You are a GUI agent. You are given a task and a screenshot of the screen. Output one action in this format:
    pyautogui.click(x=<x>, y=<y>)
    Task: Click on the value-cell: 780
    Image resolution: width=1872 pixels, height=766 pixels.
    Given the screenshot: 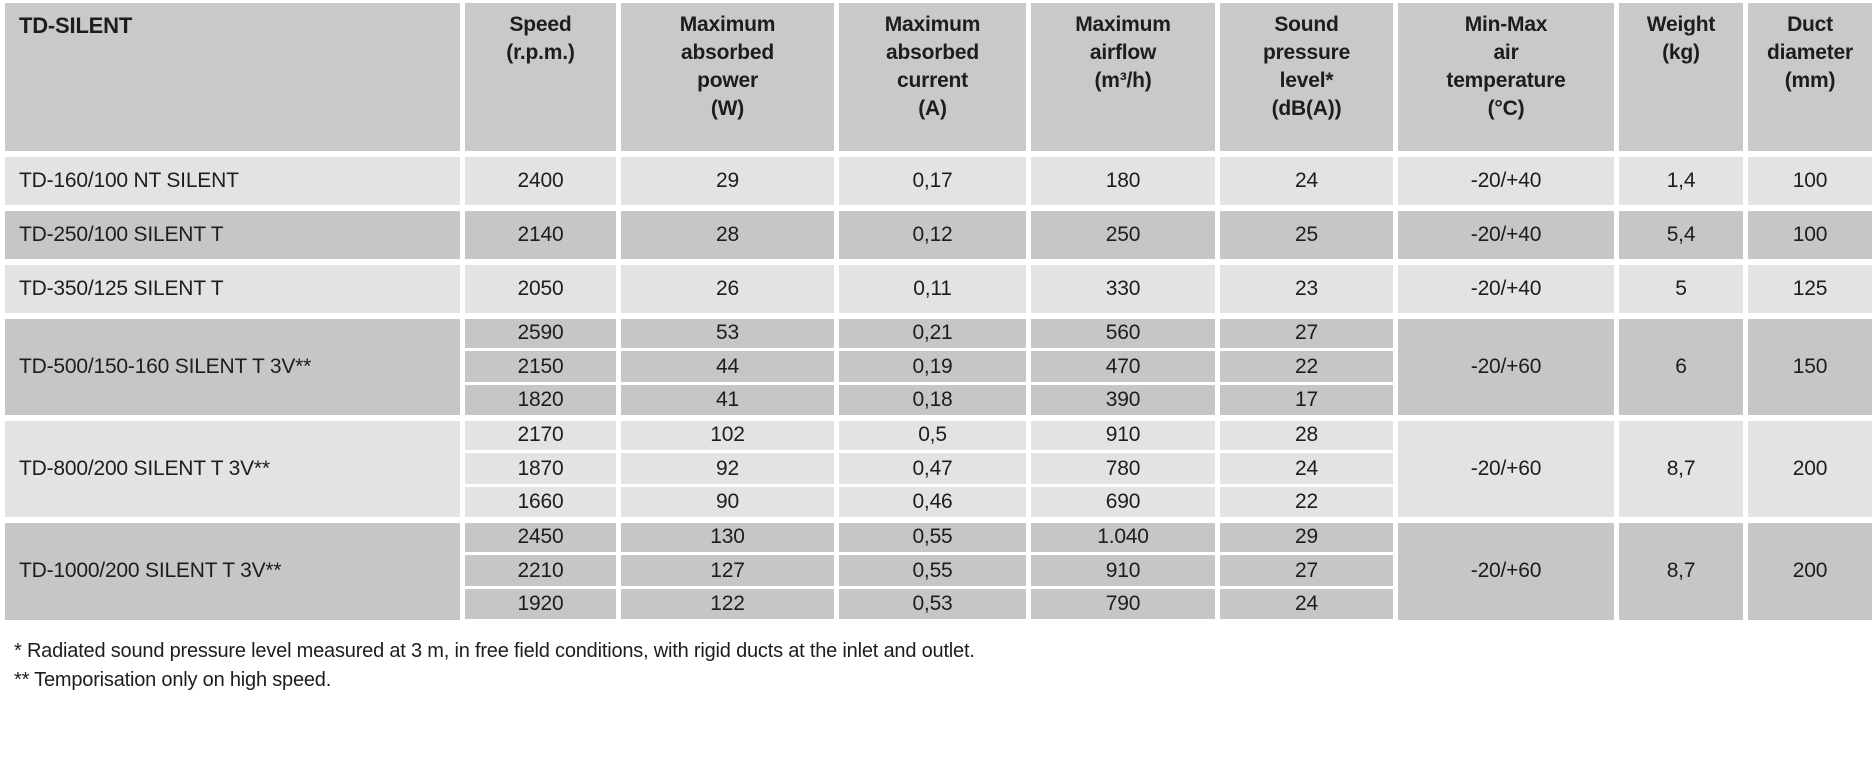 What is the action you would take?
    pyautogui.click(x=1123, y=468)
    